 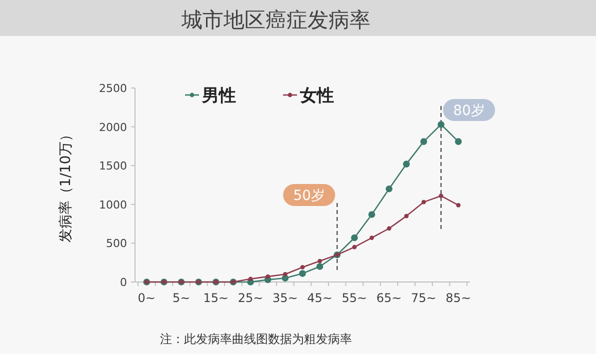 I want to click on y-tick-label: 500, so click(x=116, y=243).